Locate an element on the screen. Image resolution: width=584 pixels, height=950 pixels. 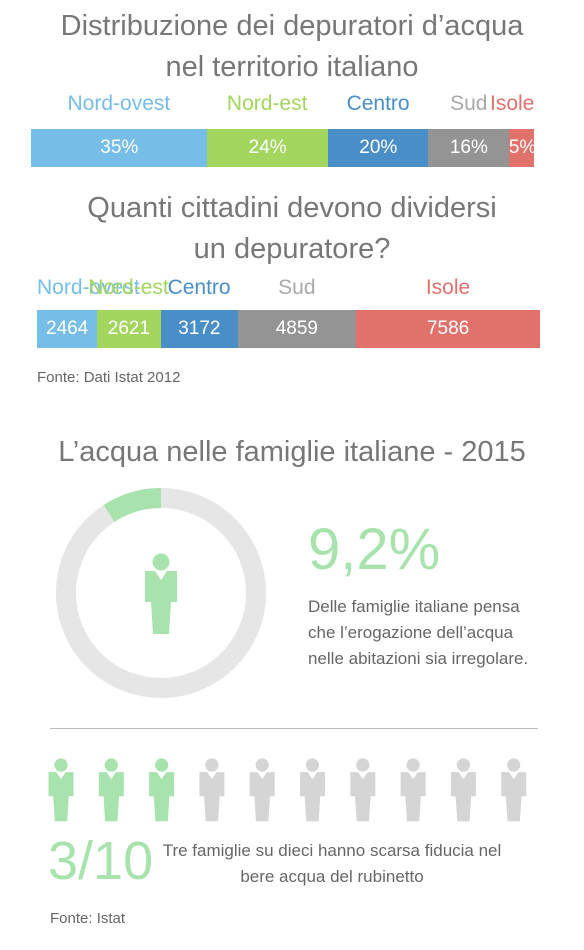
fracdesc-line2: bere acqua del rubinetto is located at coordinates (332, 876).